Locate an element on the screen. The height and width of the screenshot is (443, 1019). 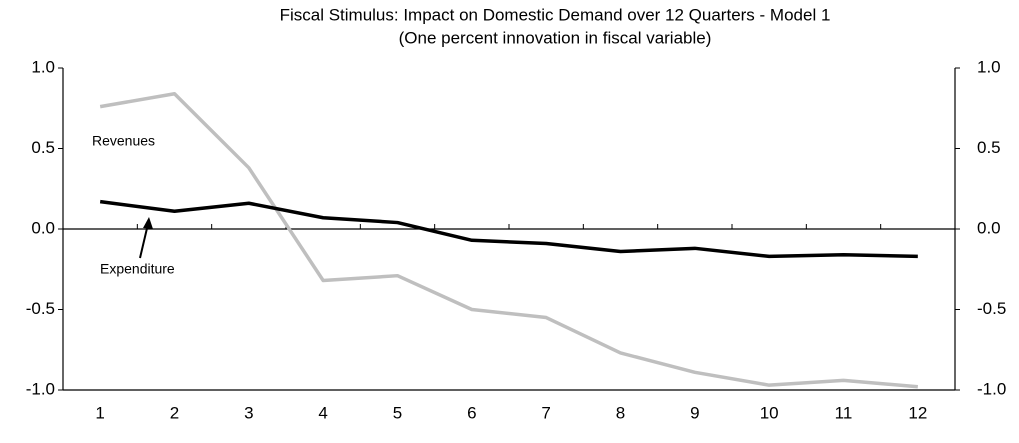
y-tick-label: 0.5 is located at coordinates (43, 147).